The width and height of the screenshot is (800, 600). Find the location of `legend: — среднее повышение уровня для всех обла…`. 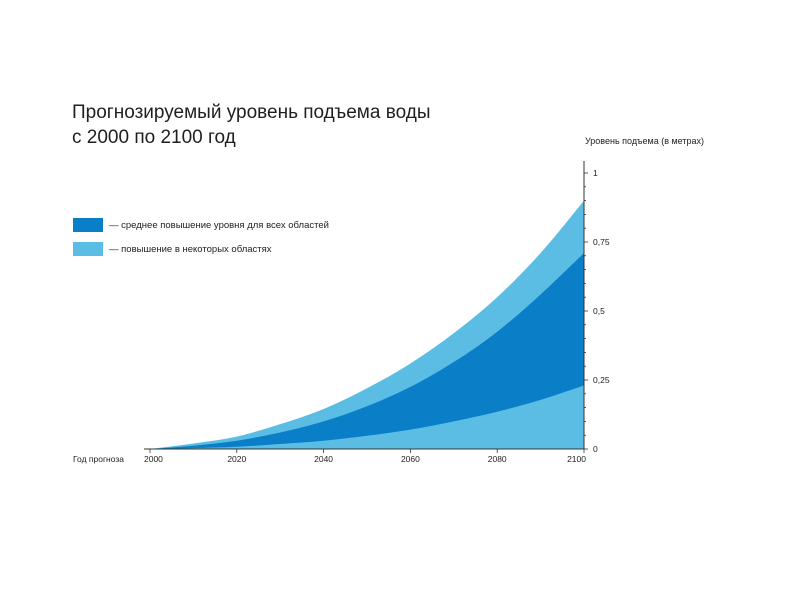

legend: — среднее повышение уровня для всех обла… is located at coordinates (201, 241).